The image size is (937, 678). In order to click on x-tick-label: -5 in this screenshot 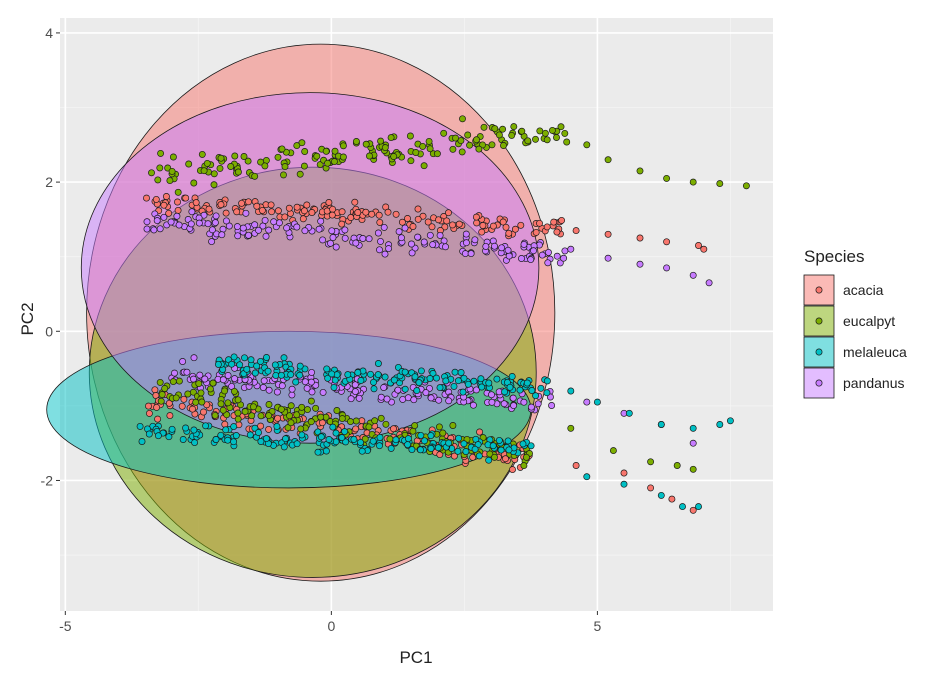, I will do `click(65, 626)`.